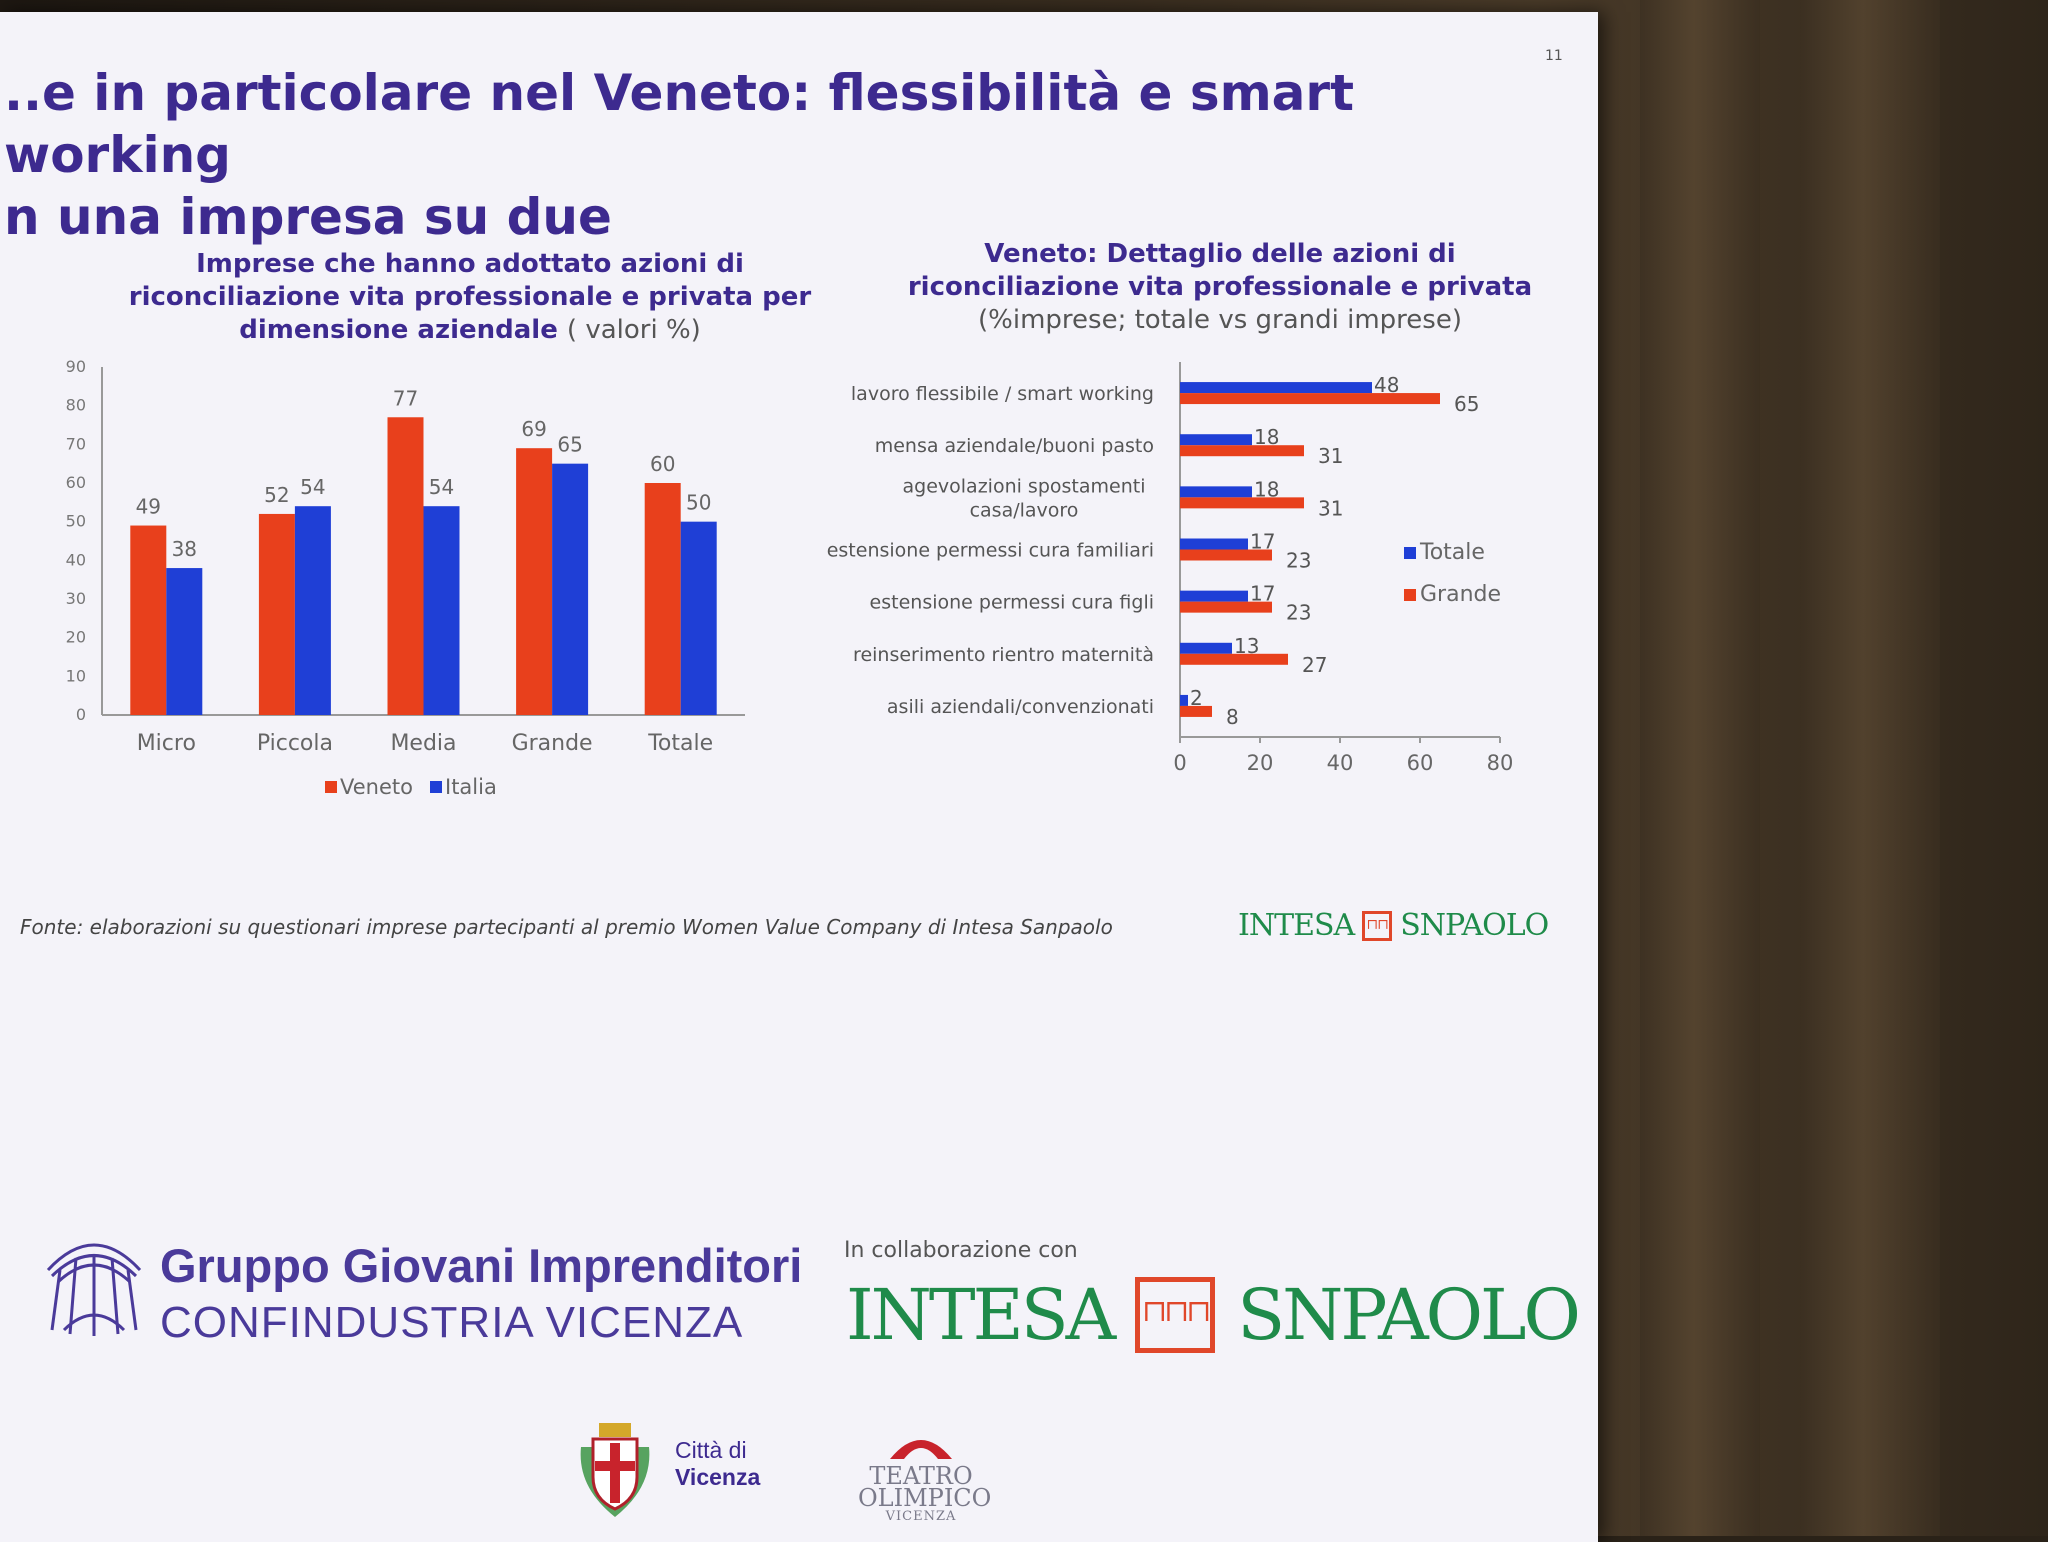 Image resolution: width=2048 pixels, height=1542 pixels. Describe the element at coordinates (405, 398) in the screenshot. I see `bar-value-label: 77` at that location.